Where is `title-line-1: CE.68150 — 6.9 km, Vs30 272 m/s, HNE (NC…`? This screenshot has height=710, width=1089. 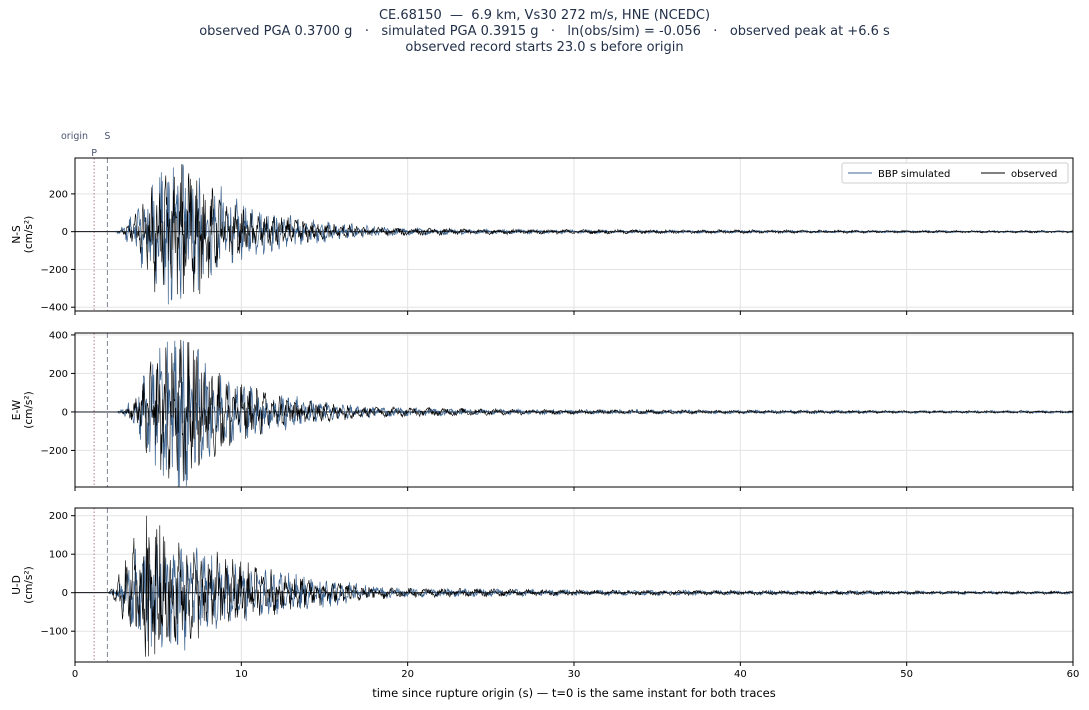
title-line-1: CE.68150 — 6.9 km, Vs30 272 m/s, HNE (NC… is located at coordinates (544, 15).